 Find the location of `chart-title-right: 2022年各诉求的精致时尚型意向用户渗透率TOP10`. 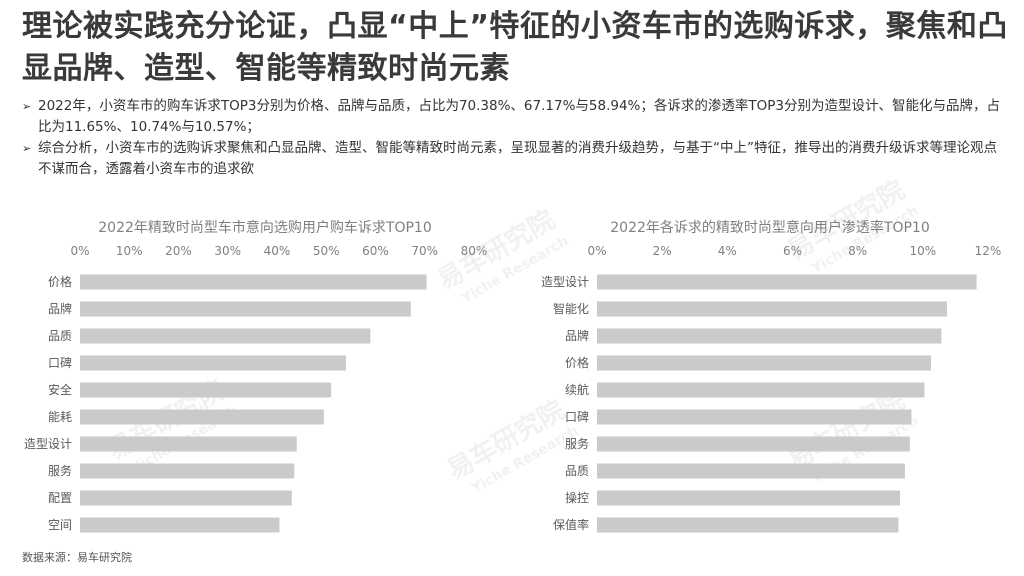

chart-title-right: 2022年各诉求的精致时尚型意向用户渗透率TOP10 is located at coordinates (770, 228).